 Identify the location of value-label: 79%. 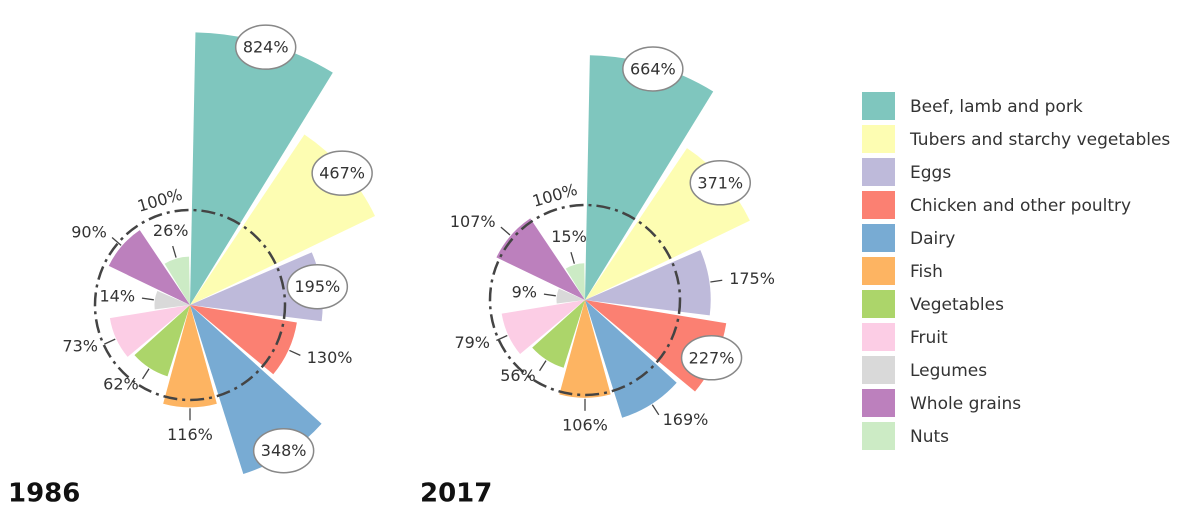
(472, 342).